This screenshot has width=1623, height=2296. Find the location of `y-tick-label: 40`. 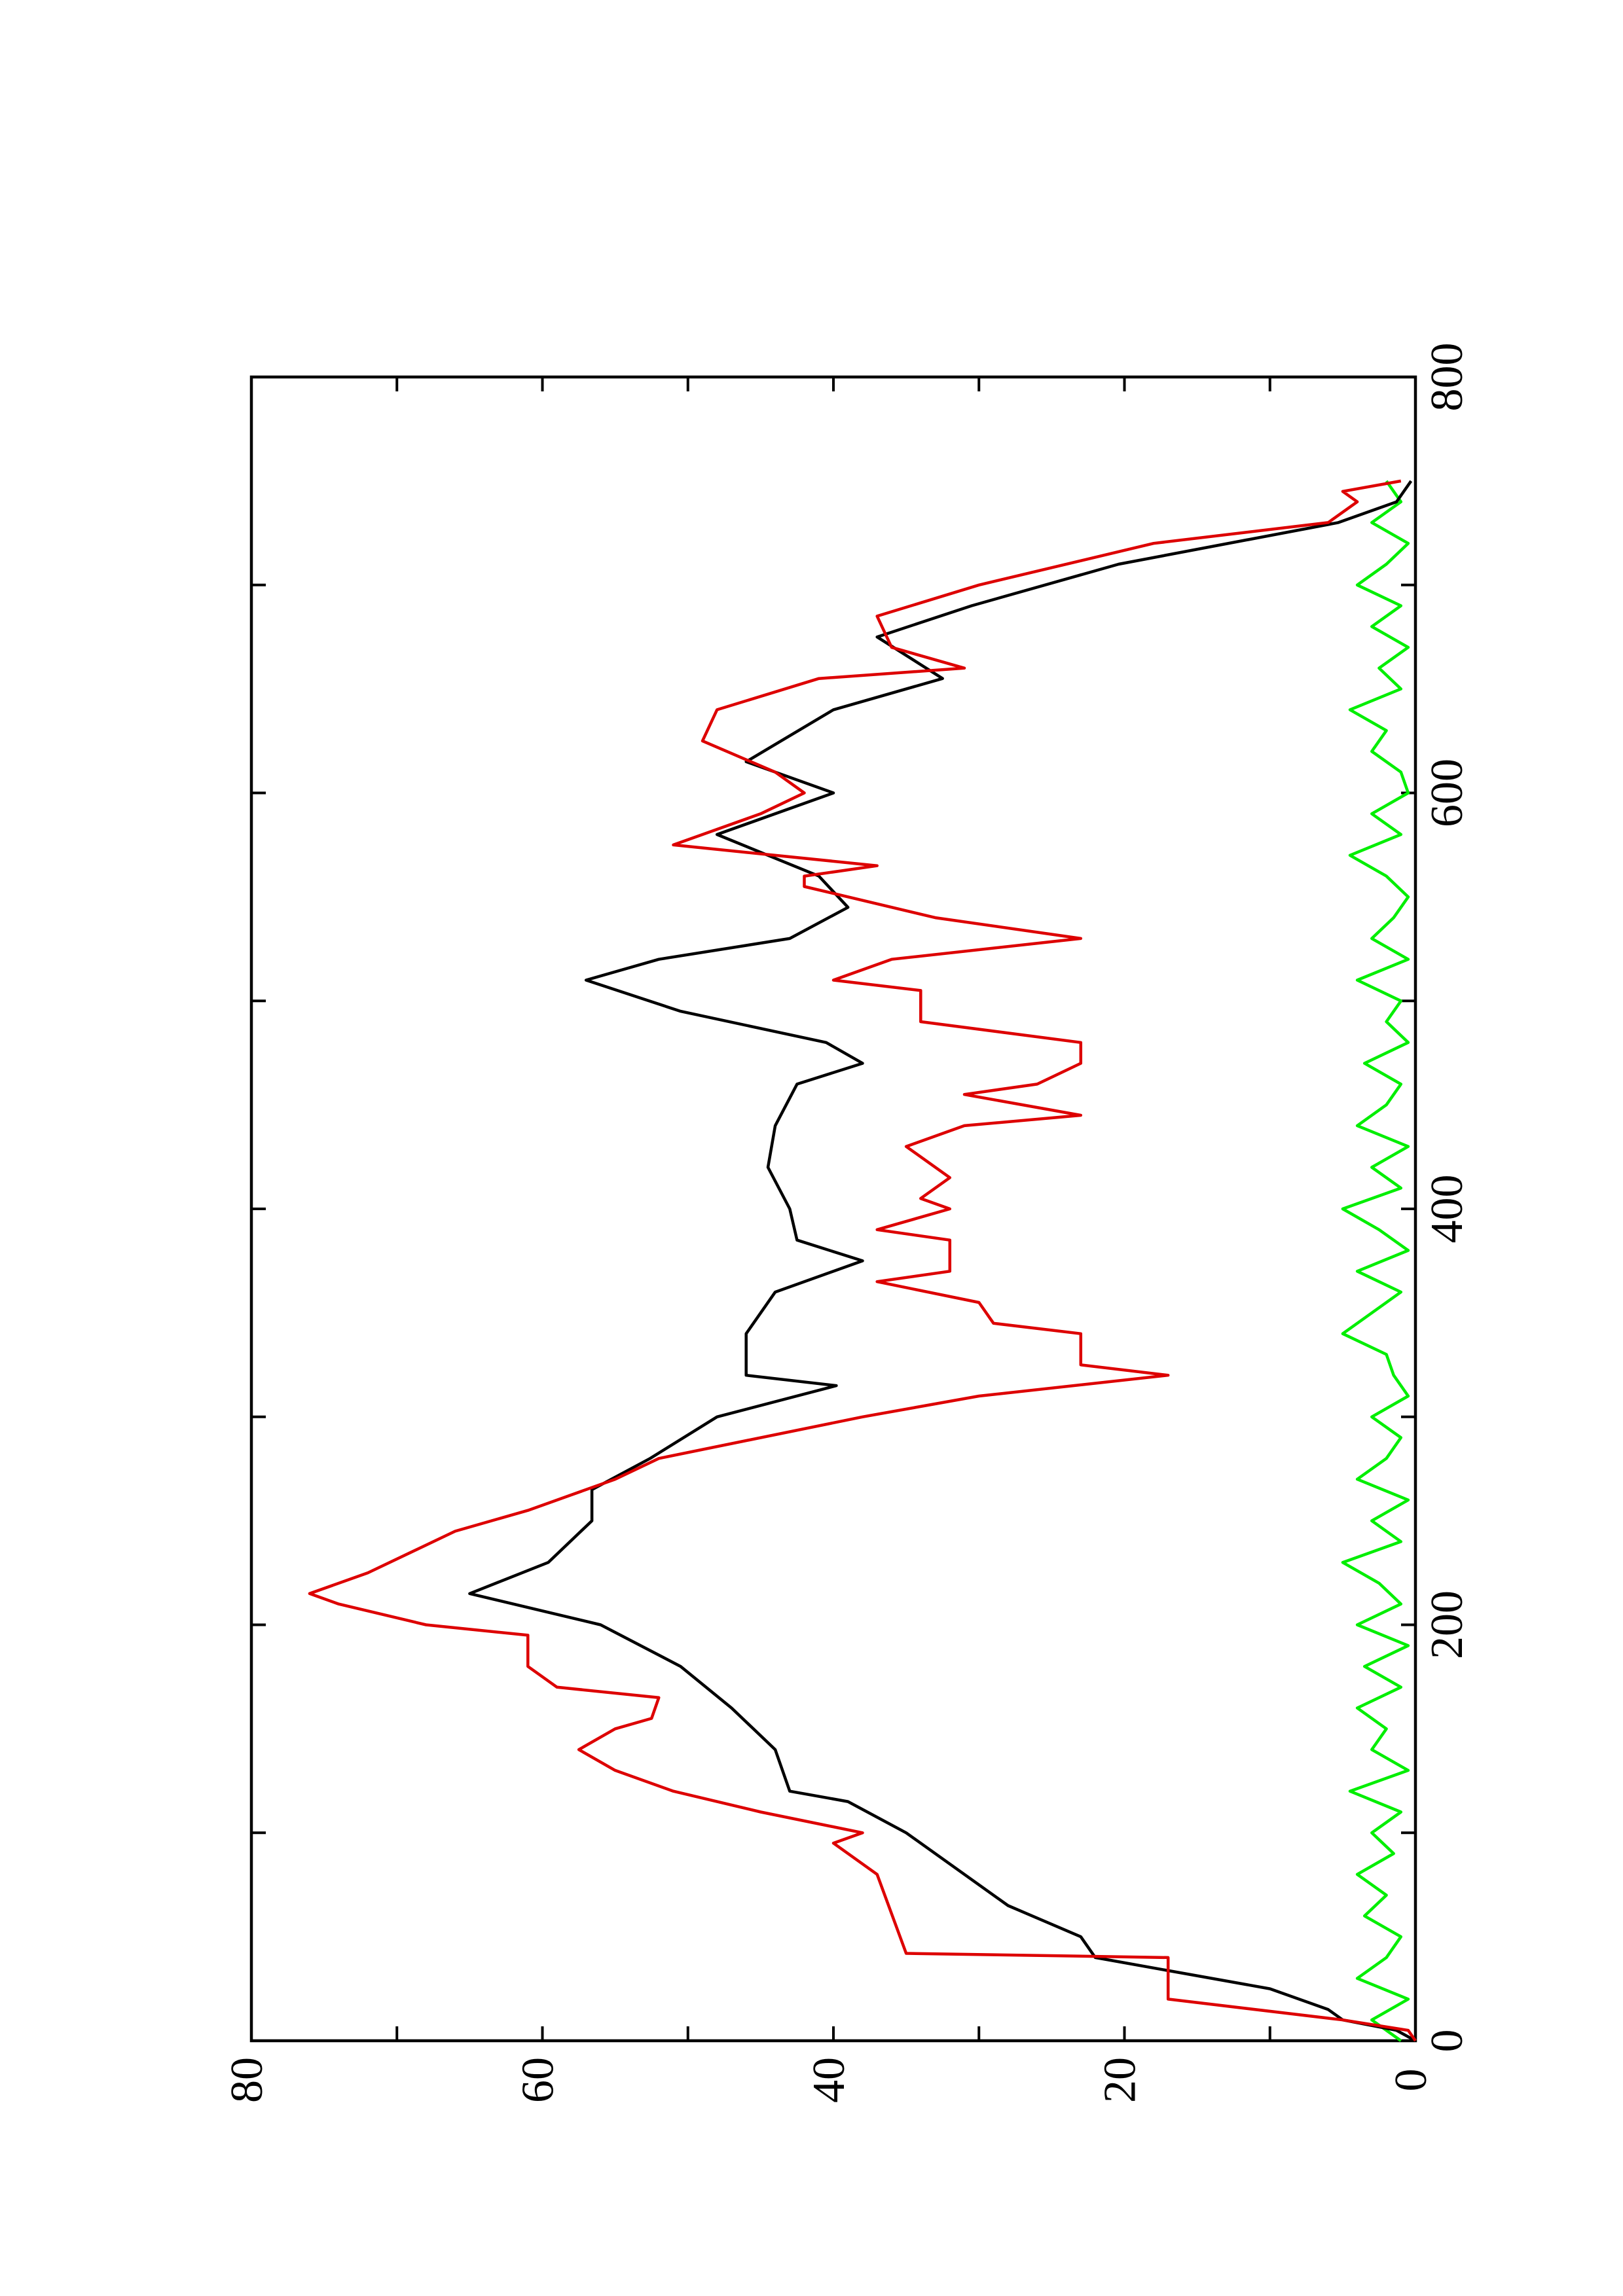

y-tick-label: 40 is located at coordinates (829, 2080).